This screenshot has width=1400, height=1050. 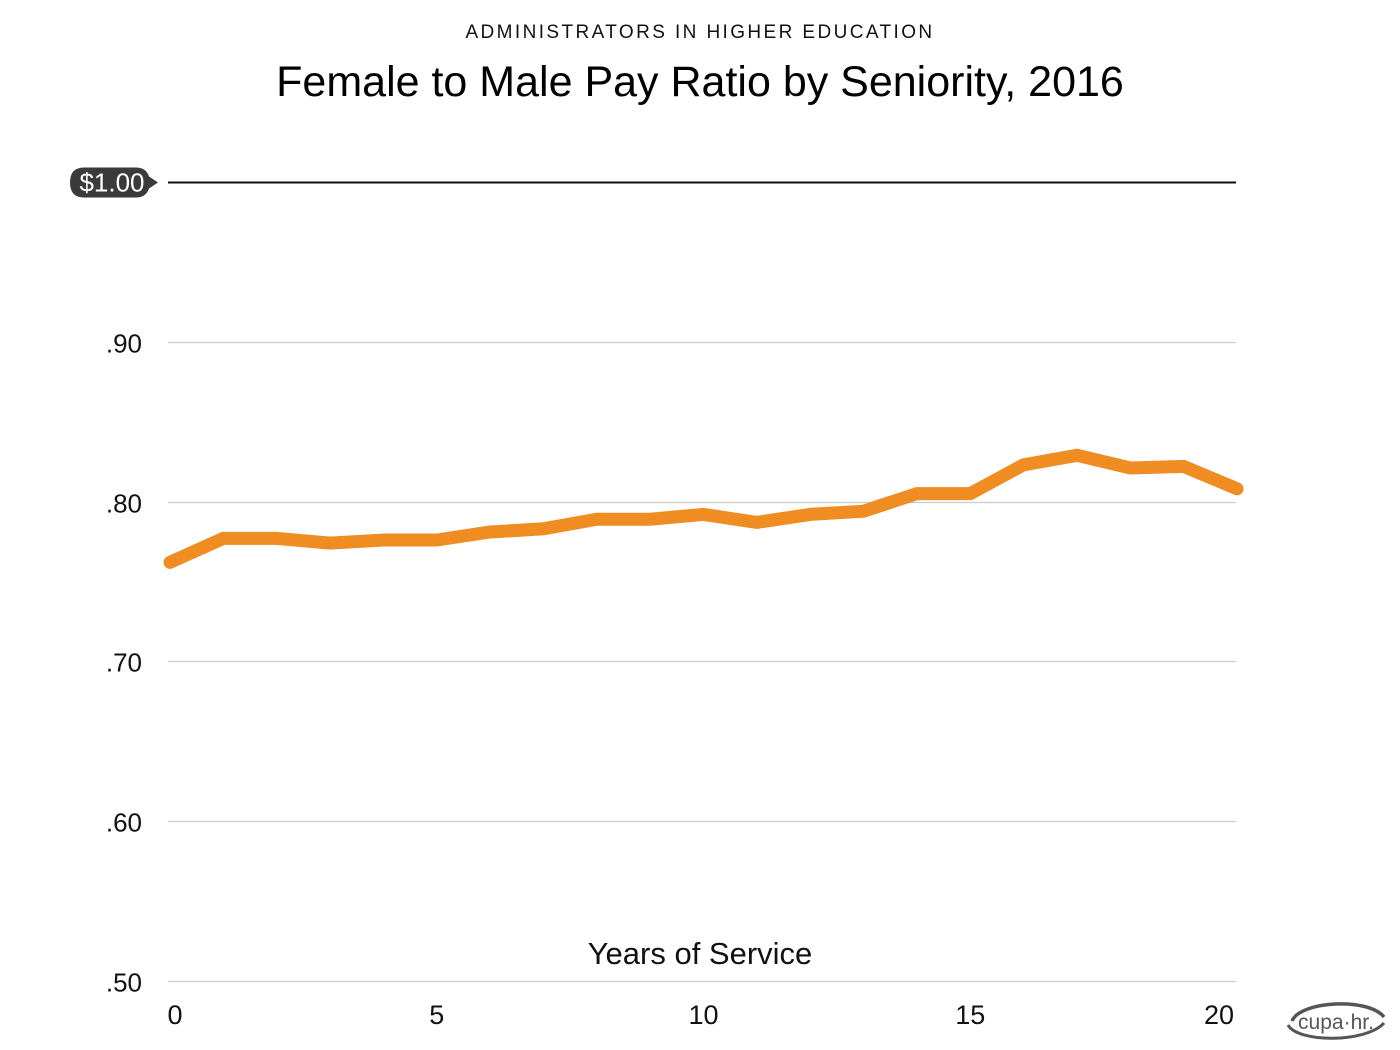 What do you see at coordinates (436, 1015) in the screenshot?
I see `x-tick-label: 5` at bounding box center [436, 1015].